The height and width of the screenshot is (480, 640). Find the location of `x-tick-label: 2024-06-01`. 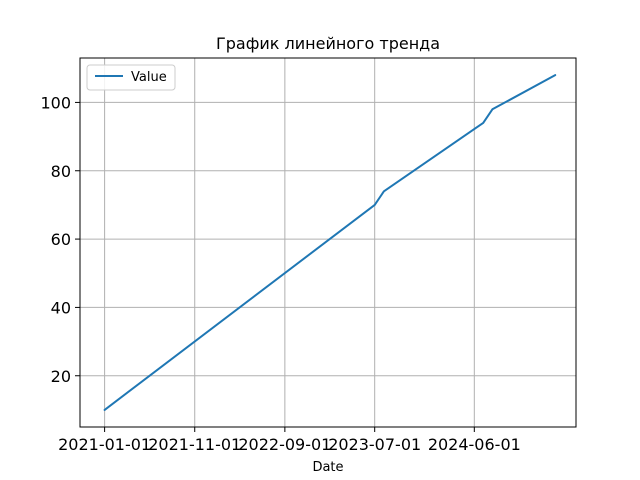

x-tick-label: 2024-06-01 is located at coordinates (474, 444).